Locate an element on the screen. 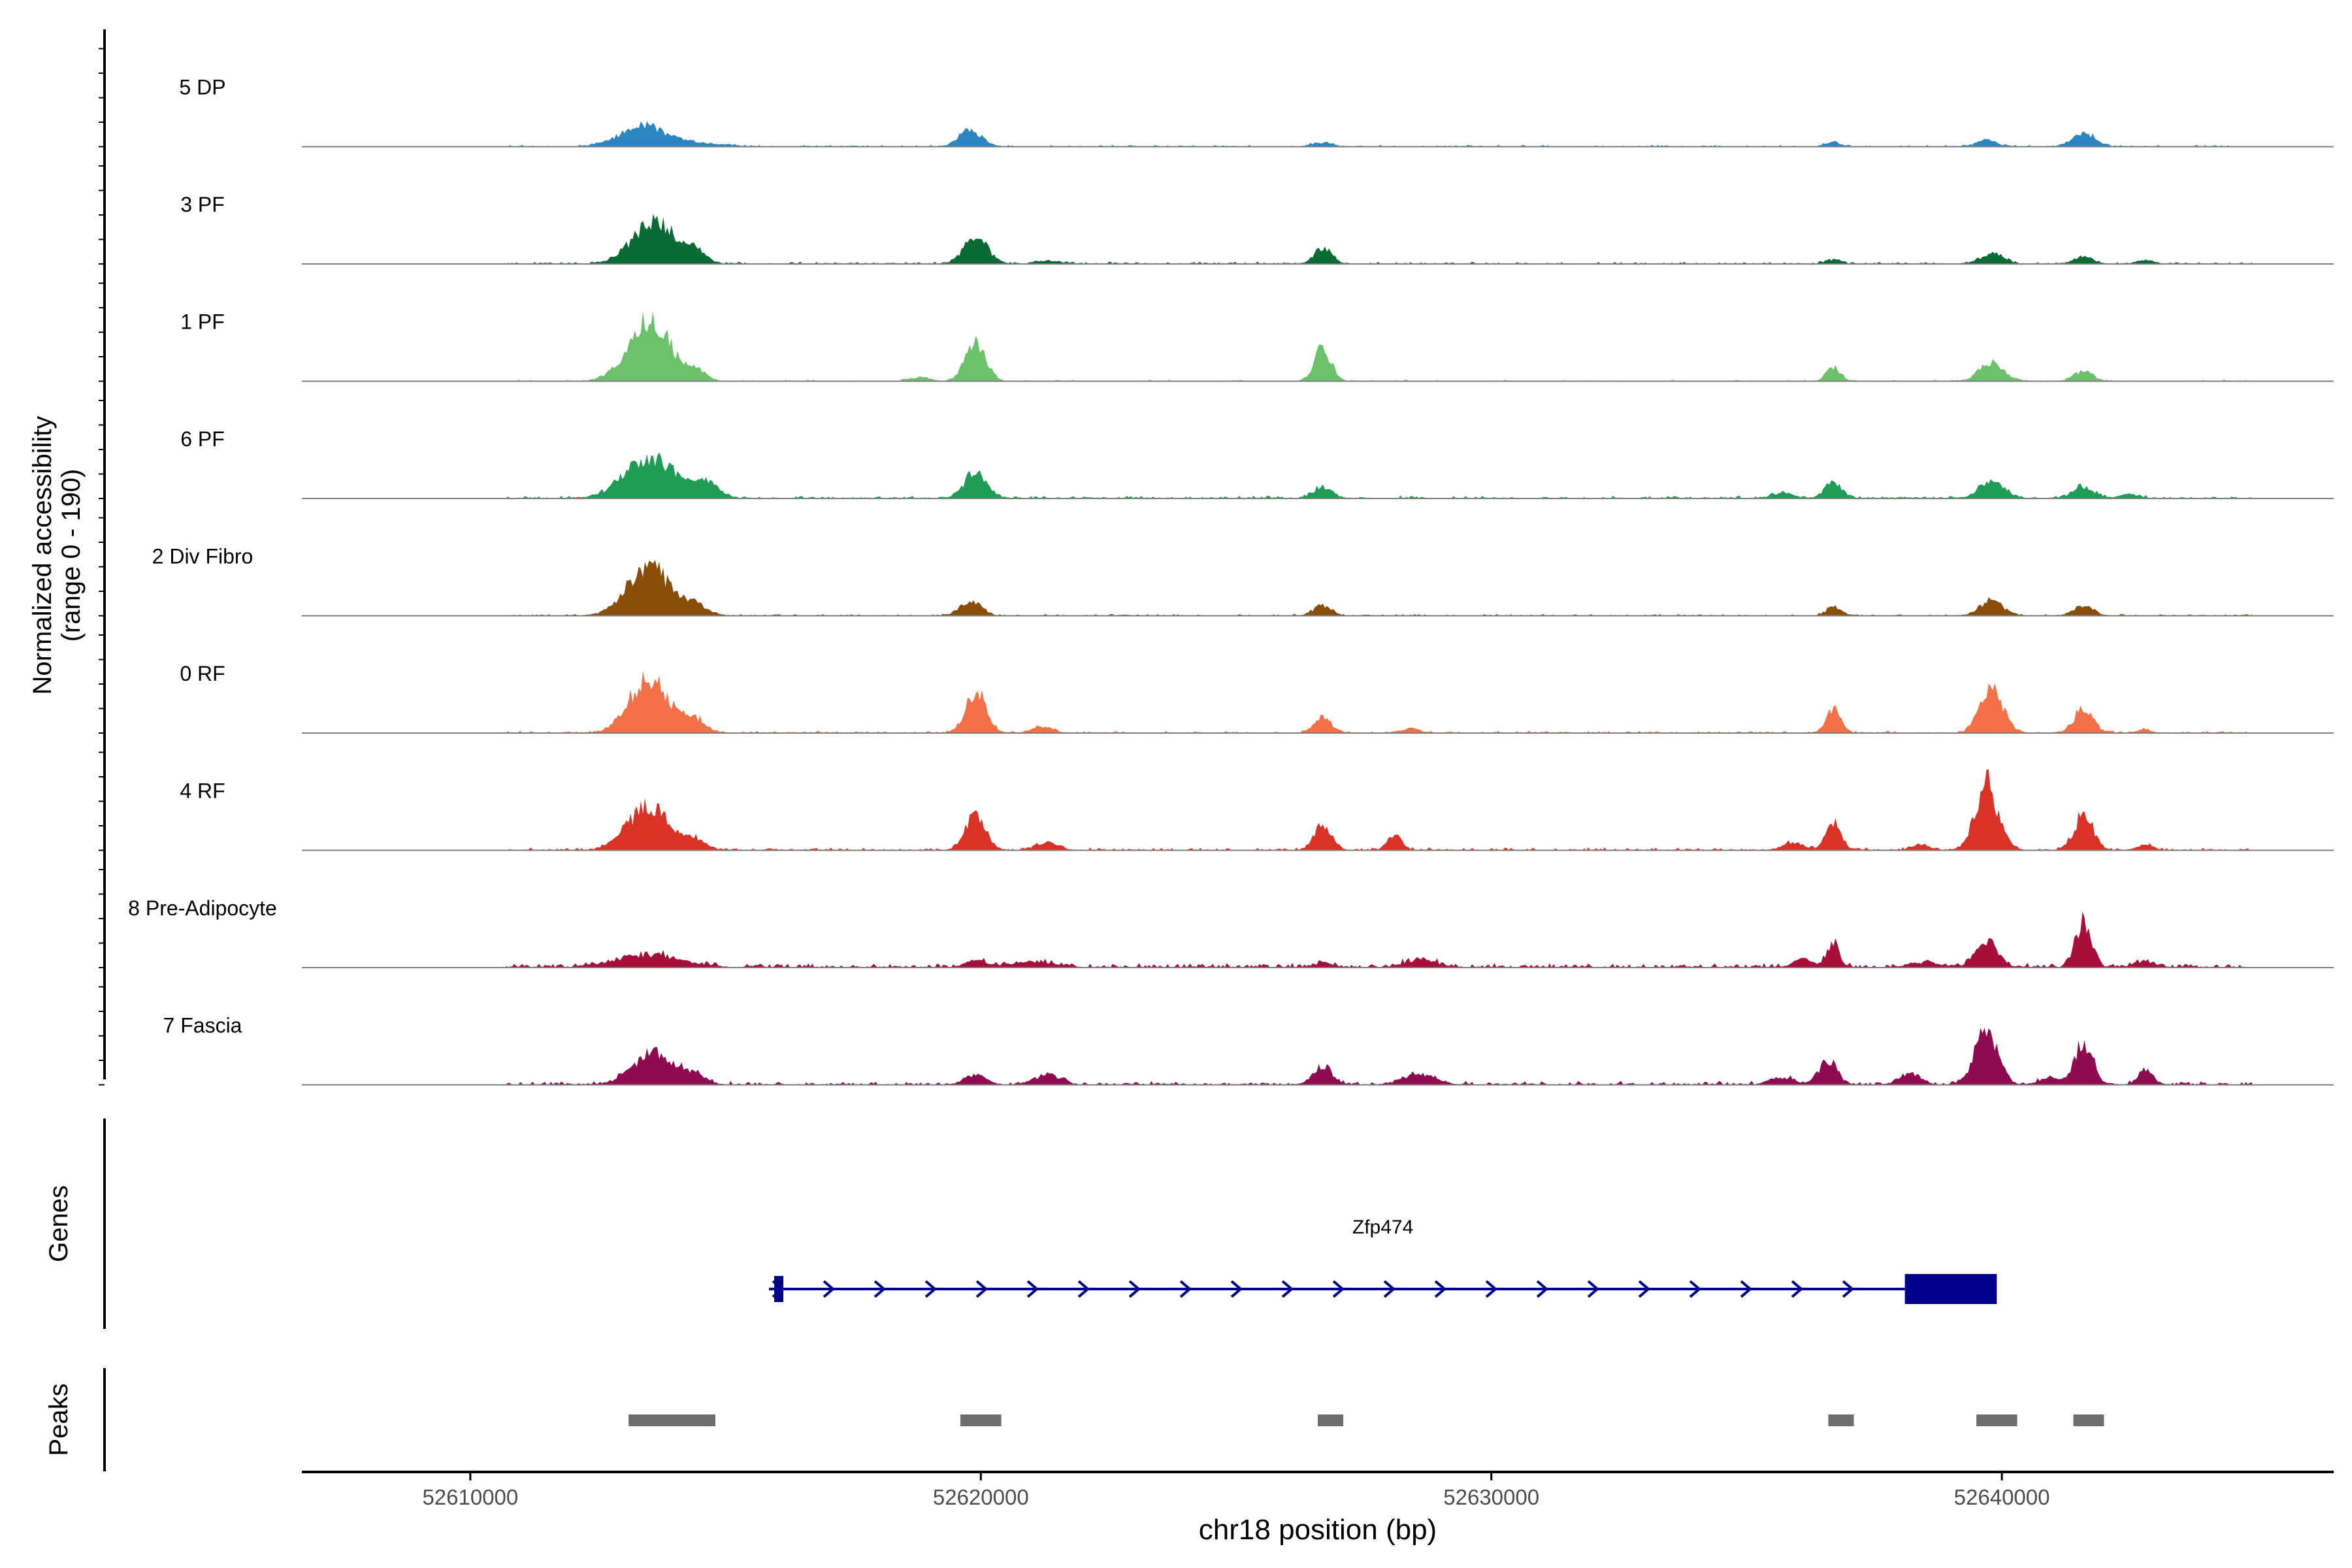 Image resolution: width=2352 pixels, height=1568 pixels. peaks-panel-label: Peaks is located at coordinates (58, 1419).